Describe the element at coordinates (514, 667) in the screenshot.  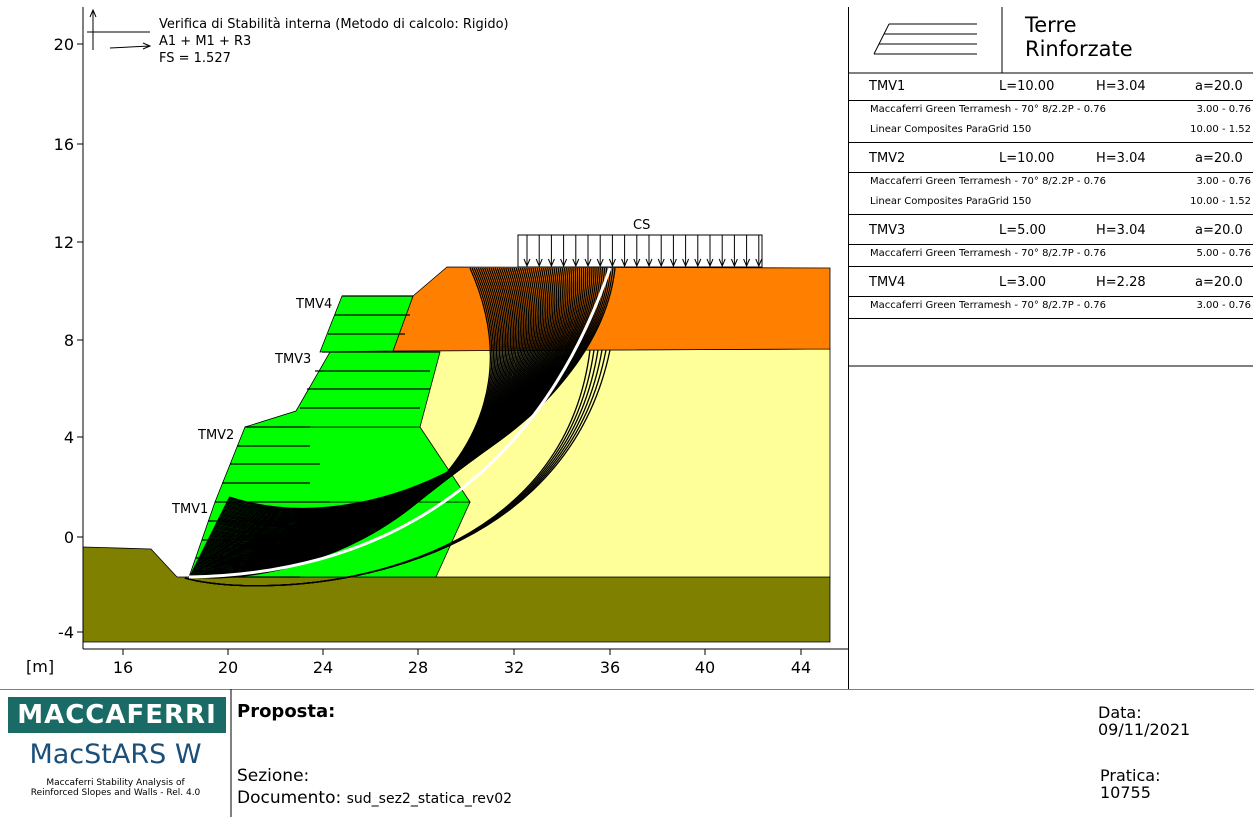
I see `x-tick-label: 32` at that location.